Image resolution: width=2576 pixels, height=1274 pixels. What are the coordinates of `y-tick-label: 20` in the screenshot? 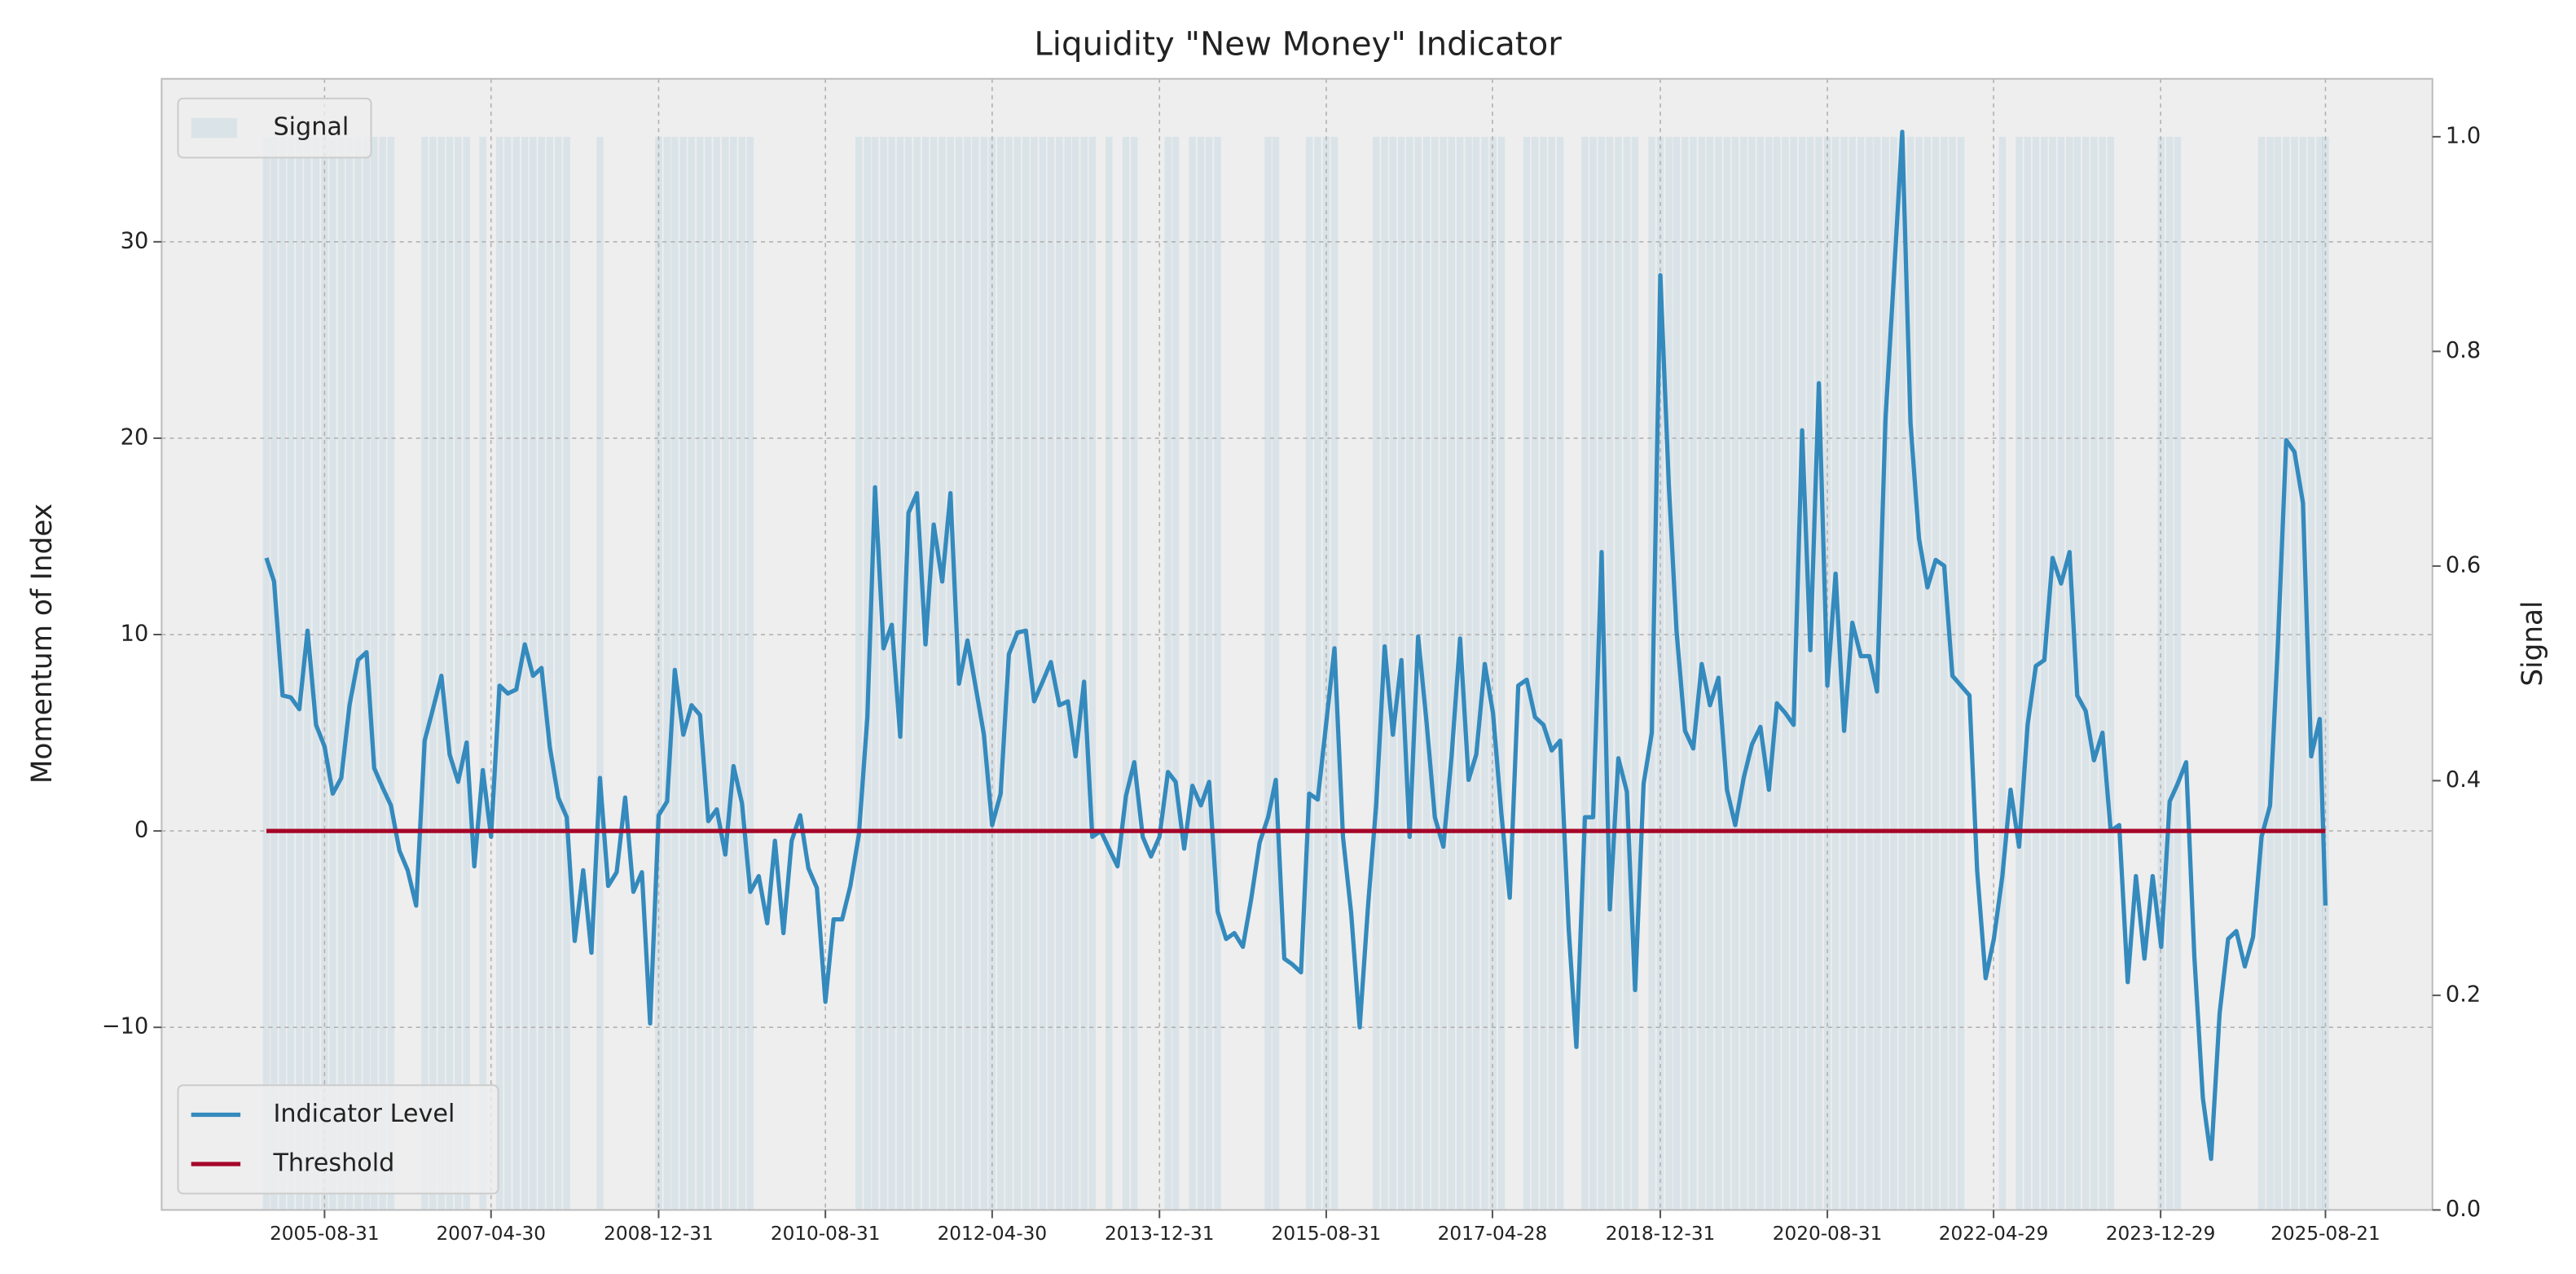 It's located at (135, 437).